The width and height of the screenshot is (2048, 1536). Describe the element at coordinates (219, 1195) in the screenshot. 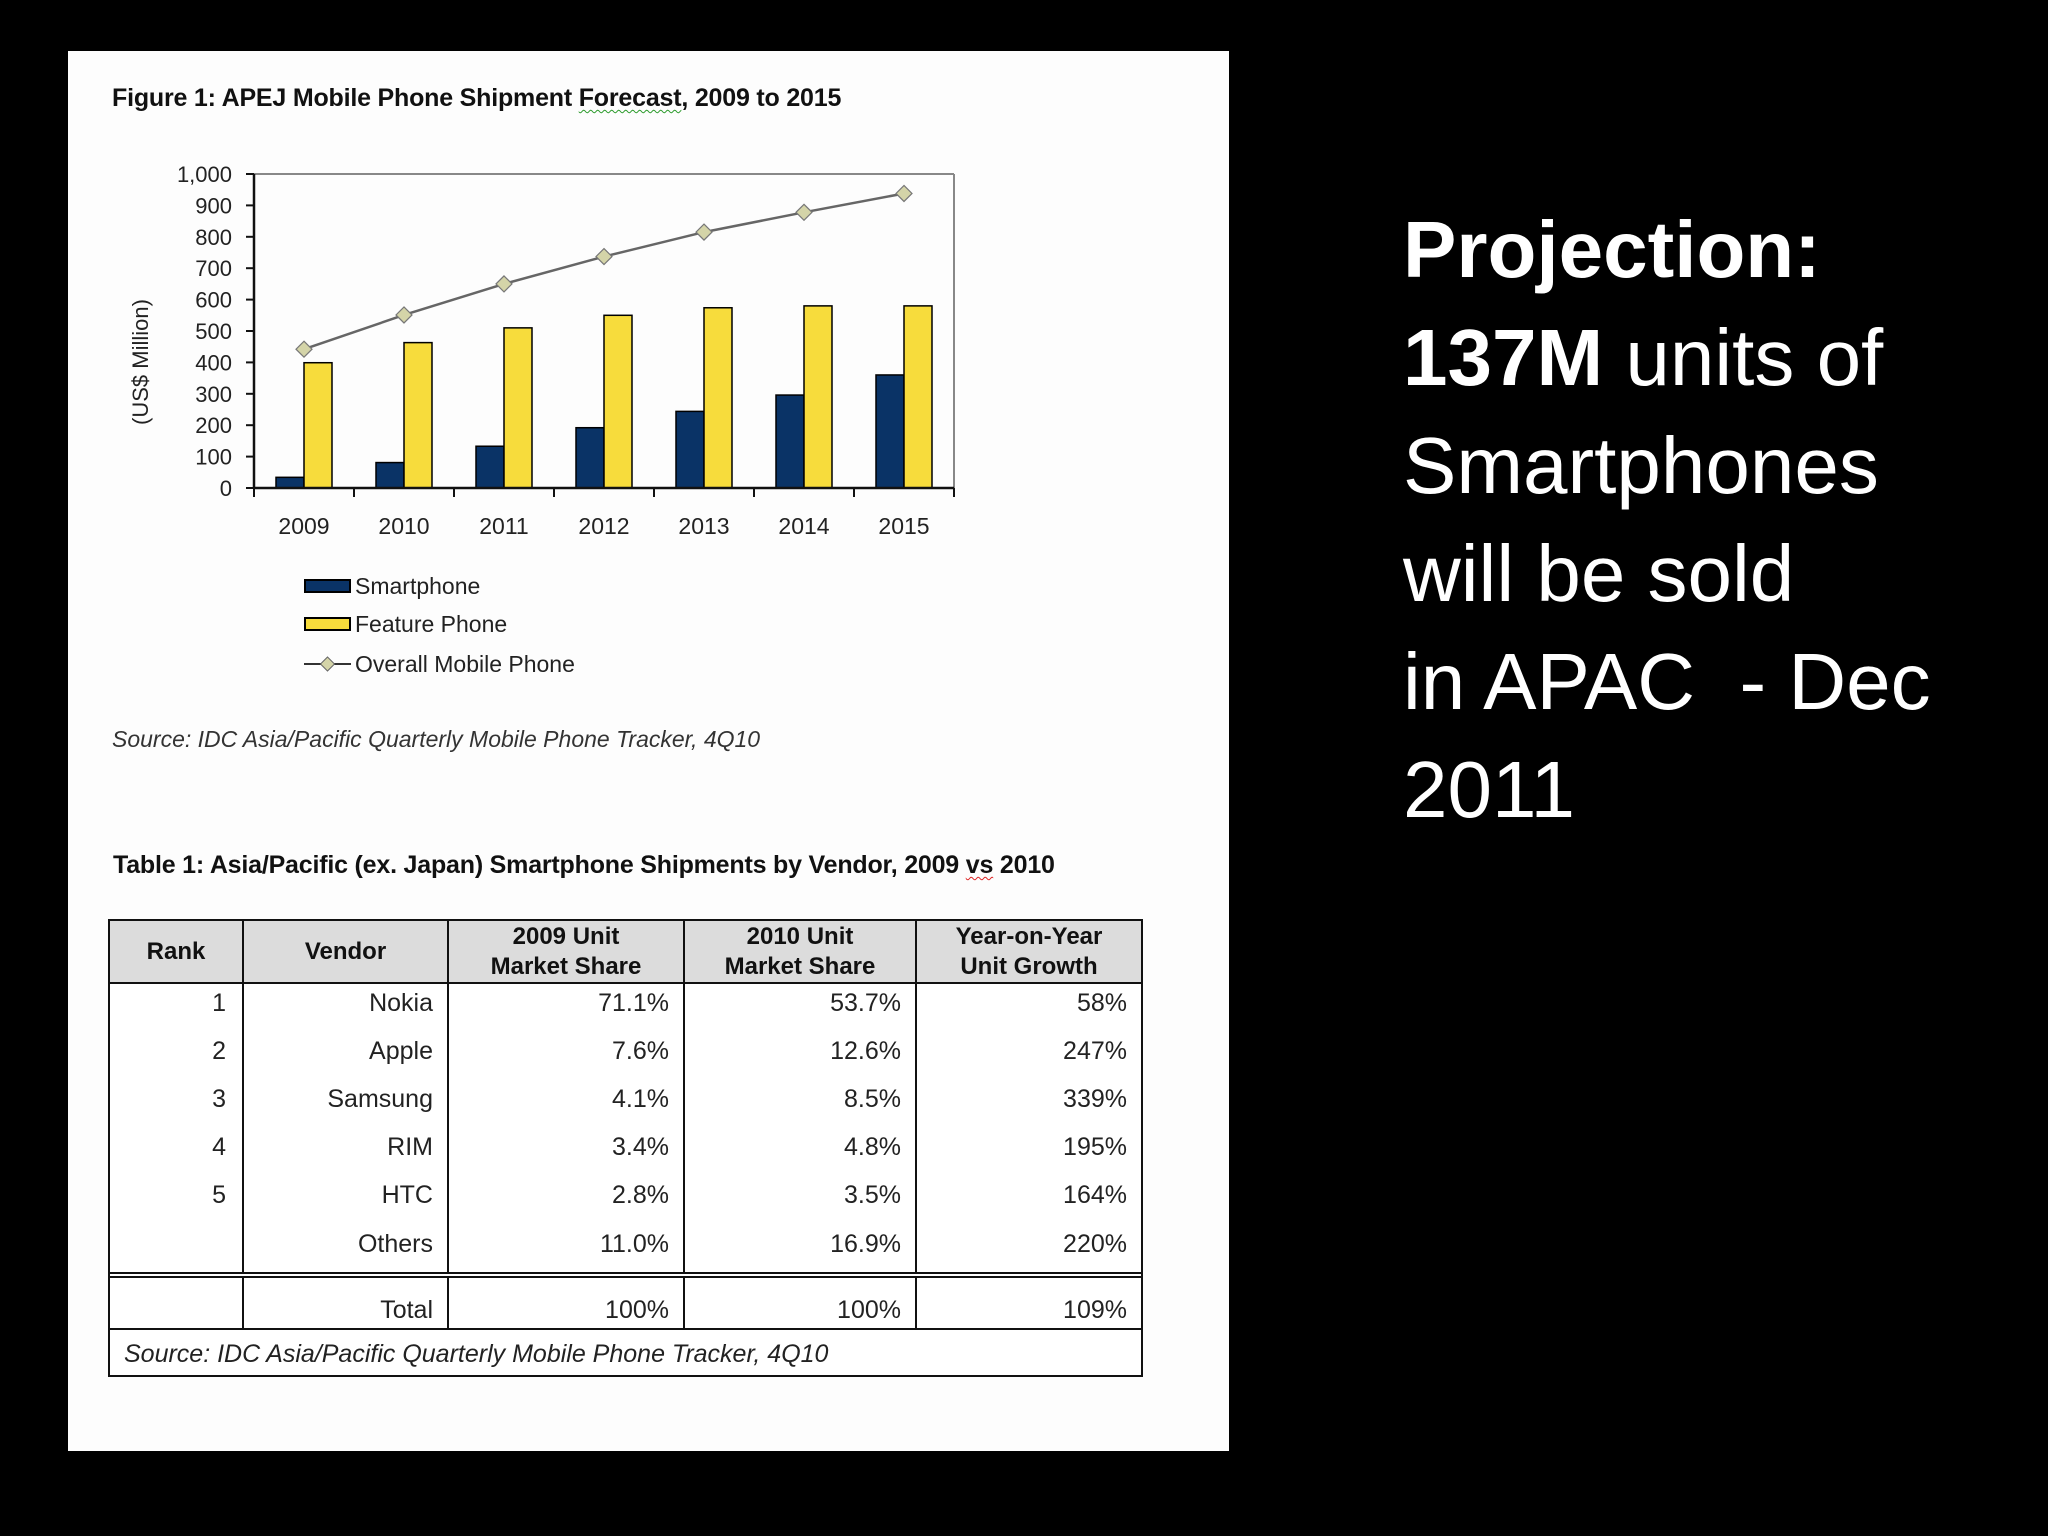

I see `cell-rank: 5` at that location.